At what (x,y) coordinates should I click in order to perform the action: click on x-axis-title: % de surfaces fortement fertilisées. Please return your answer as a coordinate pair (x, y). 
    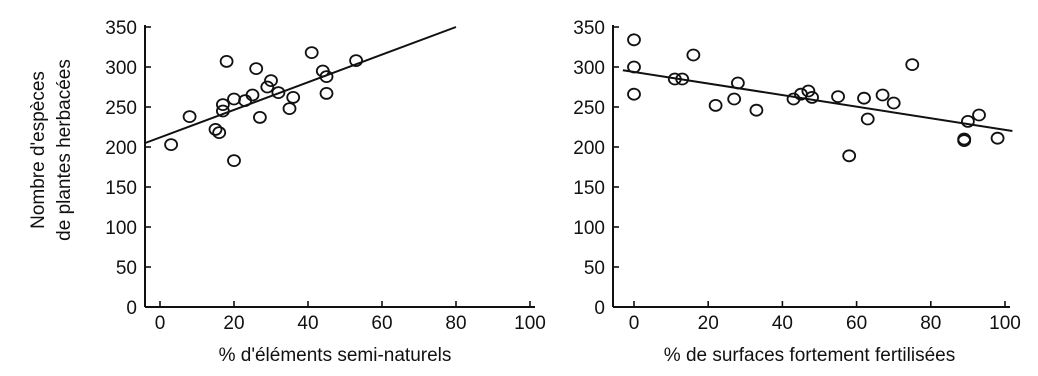
    Looking at the image, I should click on (809, 355).